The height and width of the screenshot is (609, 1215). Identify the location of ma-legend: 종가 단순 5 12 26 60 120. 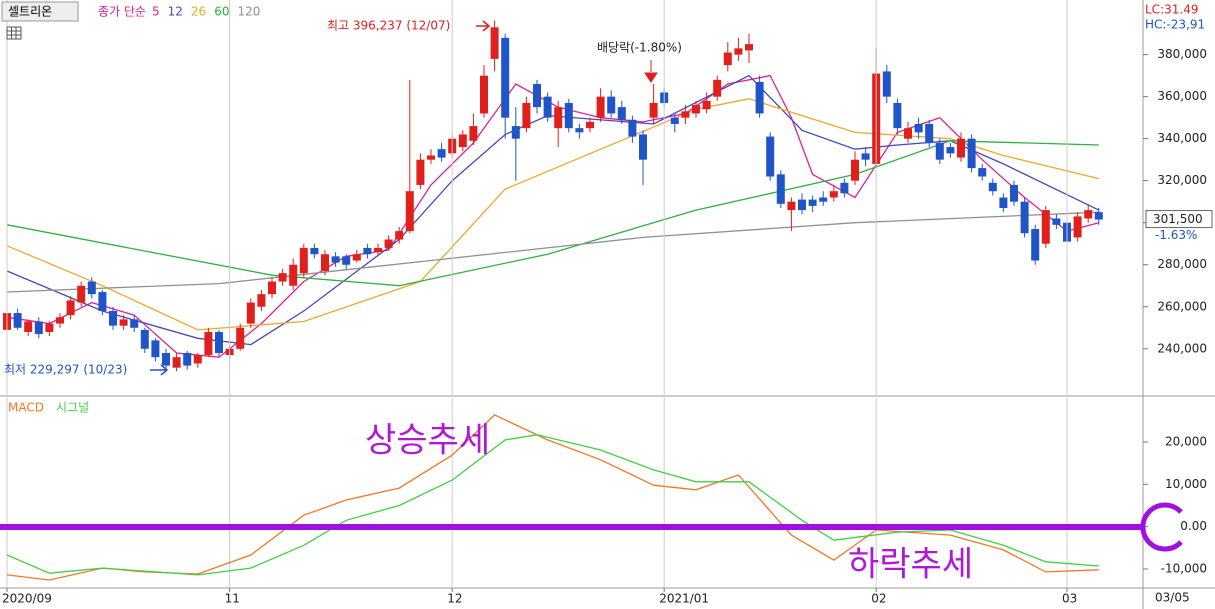
(179, 12).